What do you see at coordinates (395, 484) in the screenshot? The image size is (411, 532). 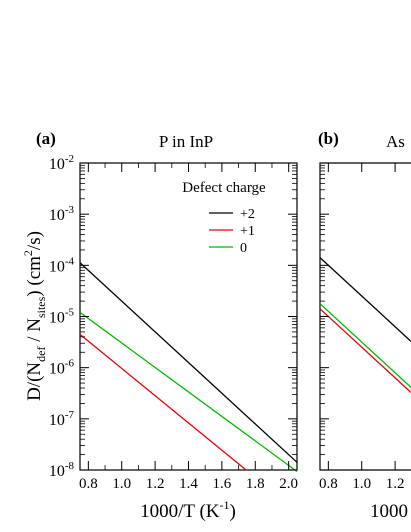 I see `panel-b-x-tick-label: 1.2` at bounding box center [395, 484].